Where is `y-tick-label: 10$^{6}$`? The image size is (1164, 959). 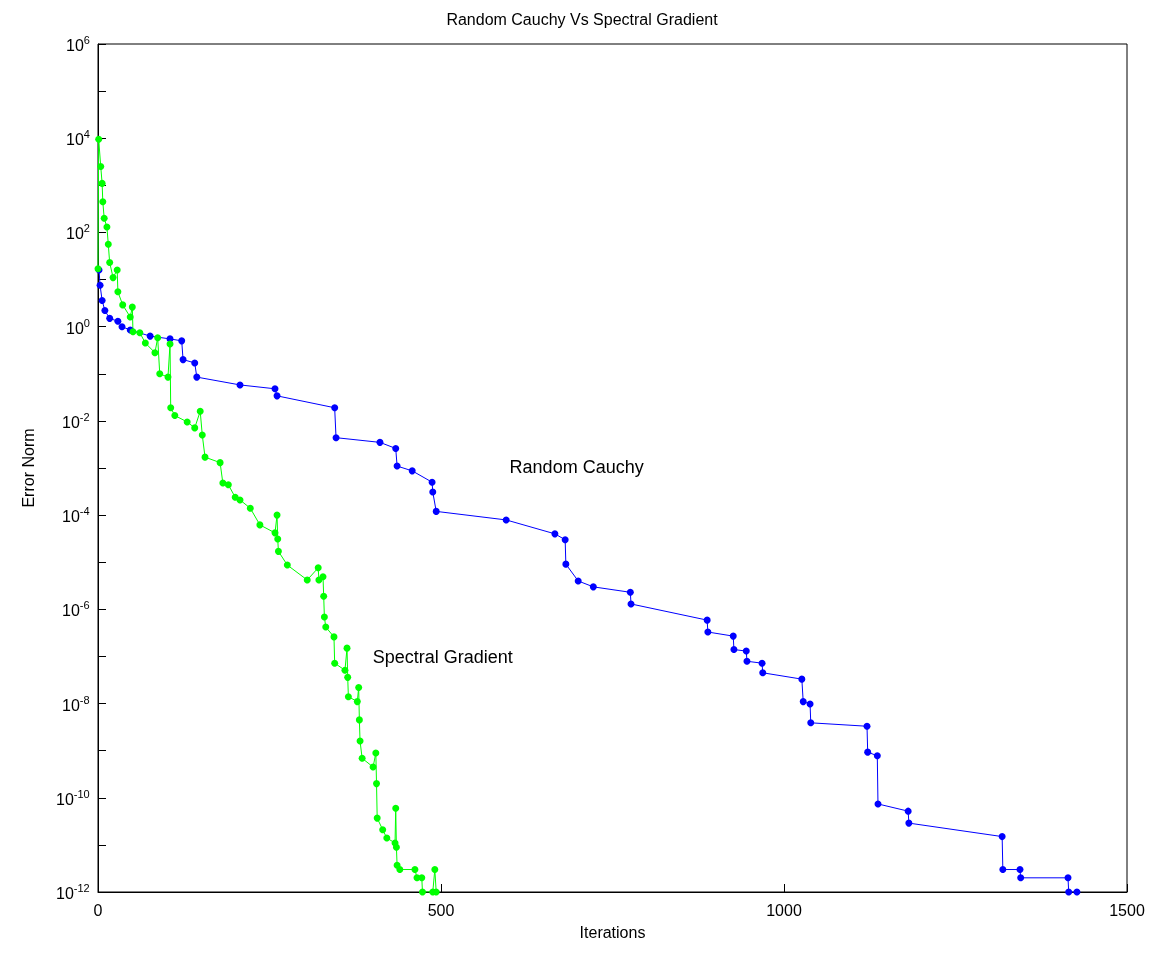
y-tick-label: 10$^{6}$ is located at coordinates (78, 44).